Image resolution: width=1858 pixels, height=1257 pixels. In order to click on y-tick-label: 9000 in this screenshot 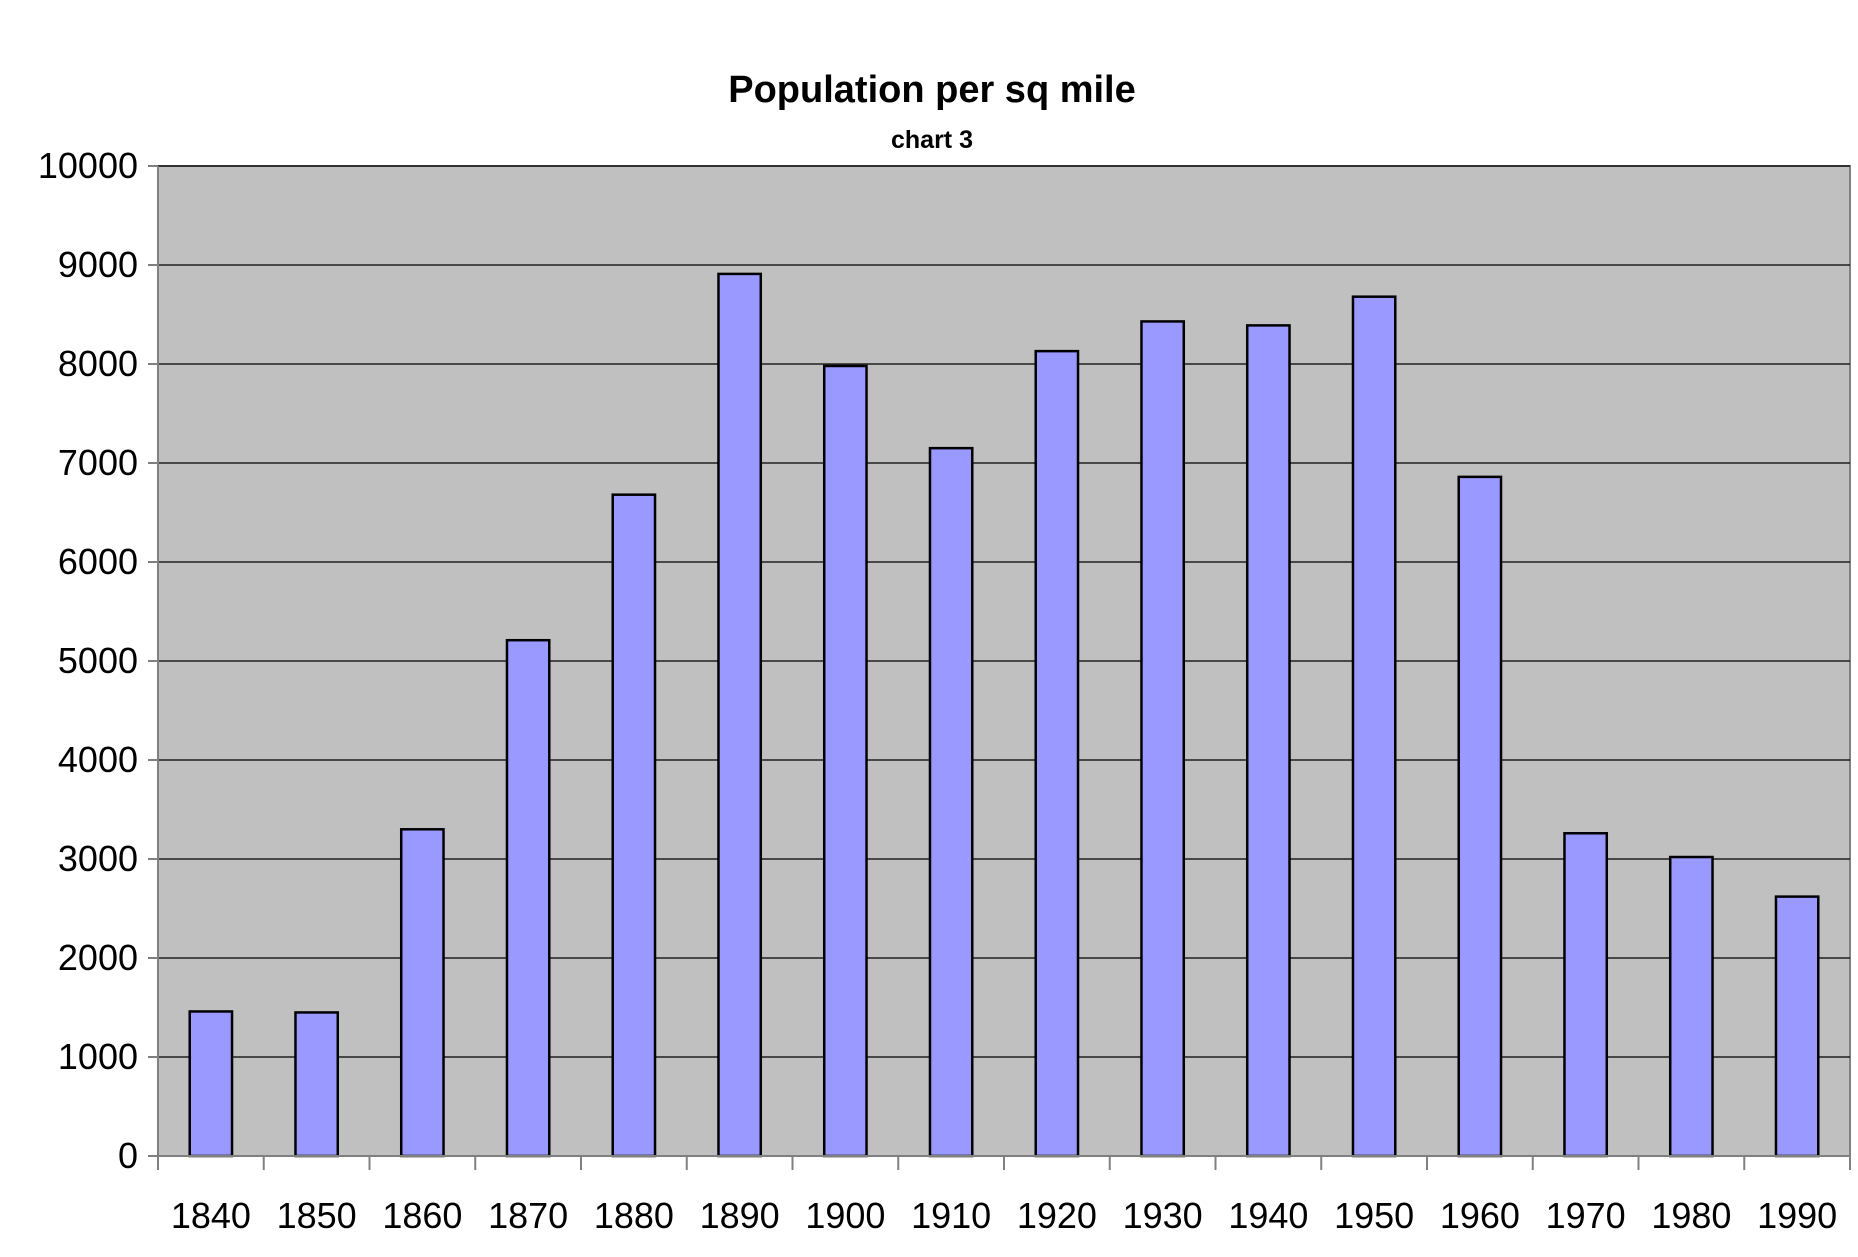, I will do `click(98, 264)`.